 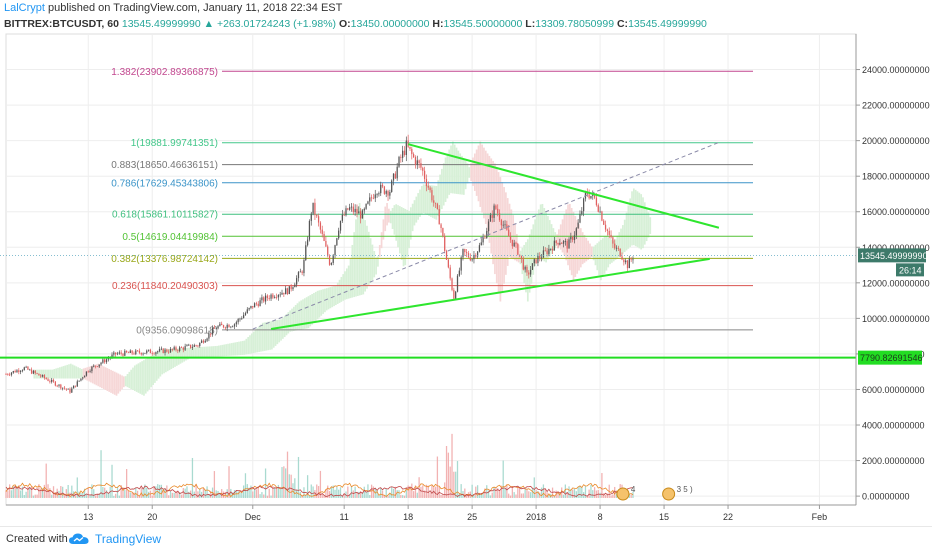 What do you see at coordinates (344, 24) in the screenshot?
I see `open-label: O:` at bounding box center [344, 24].